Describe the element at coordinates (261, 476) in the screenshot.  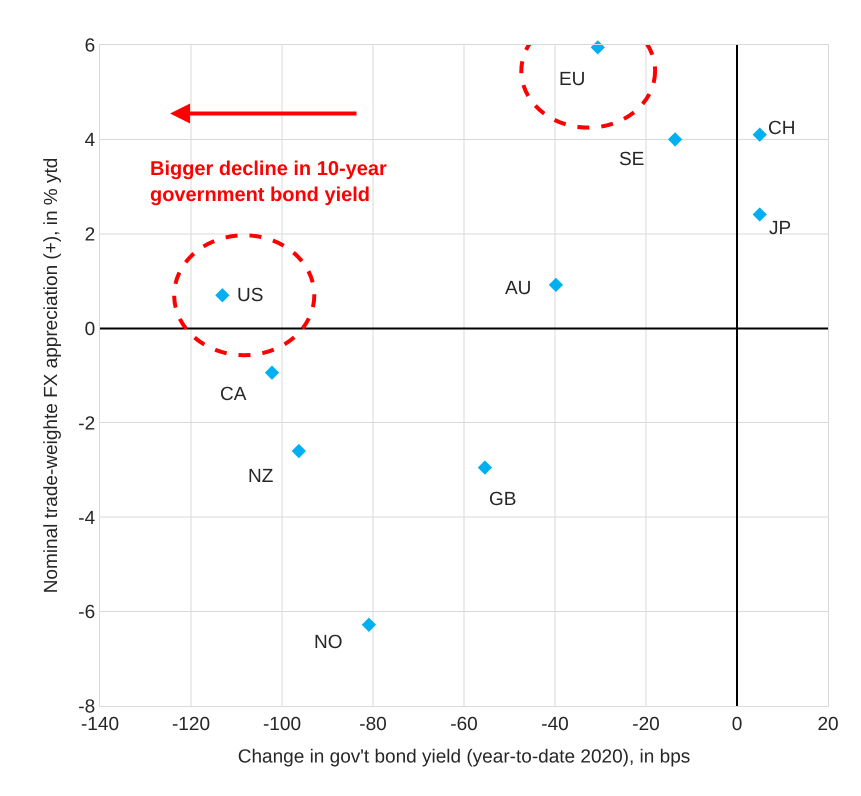
I see `annotation: NZ` at that location.